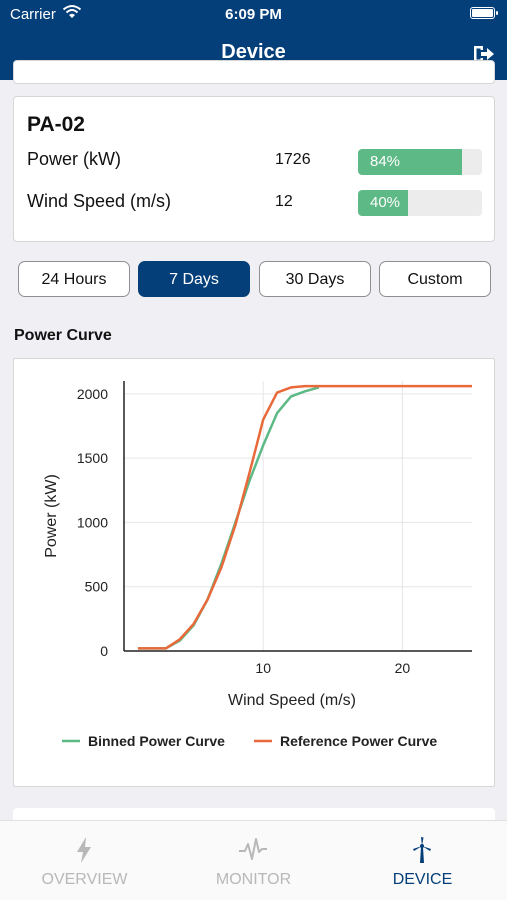 Image resolution: width=507 pixels, height=900 pixels. I want to click on range-7-days-button: 7 Days, so click(194, 279).